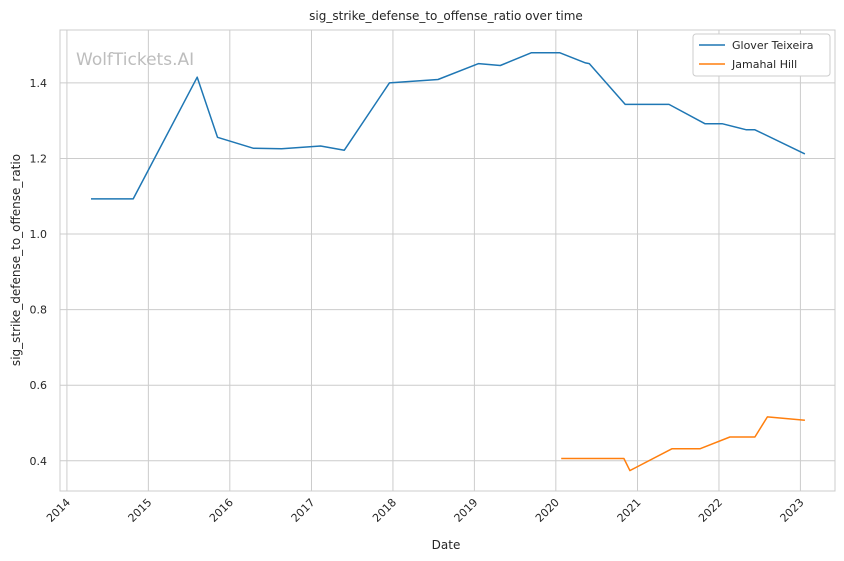 The height and width of the screenshot is (561, 844). I want to click on x-tick-label: 2023, so click(792, 510).